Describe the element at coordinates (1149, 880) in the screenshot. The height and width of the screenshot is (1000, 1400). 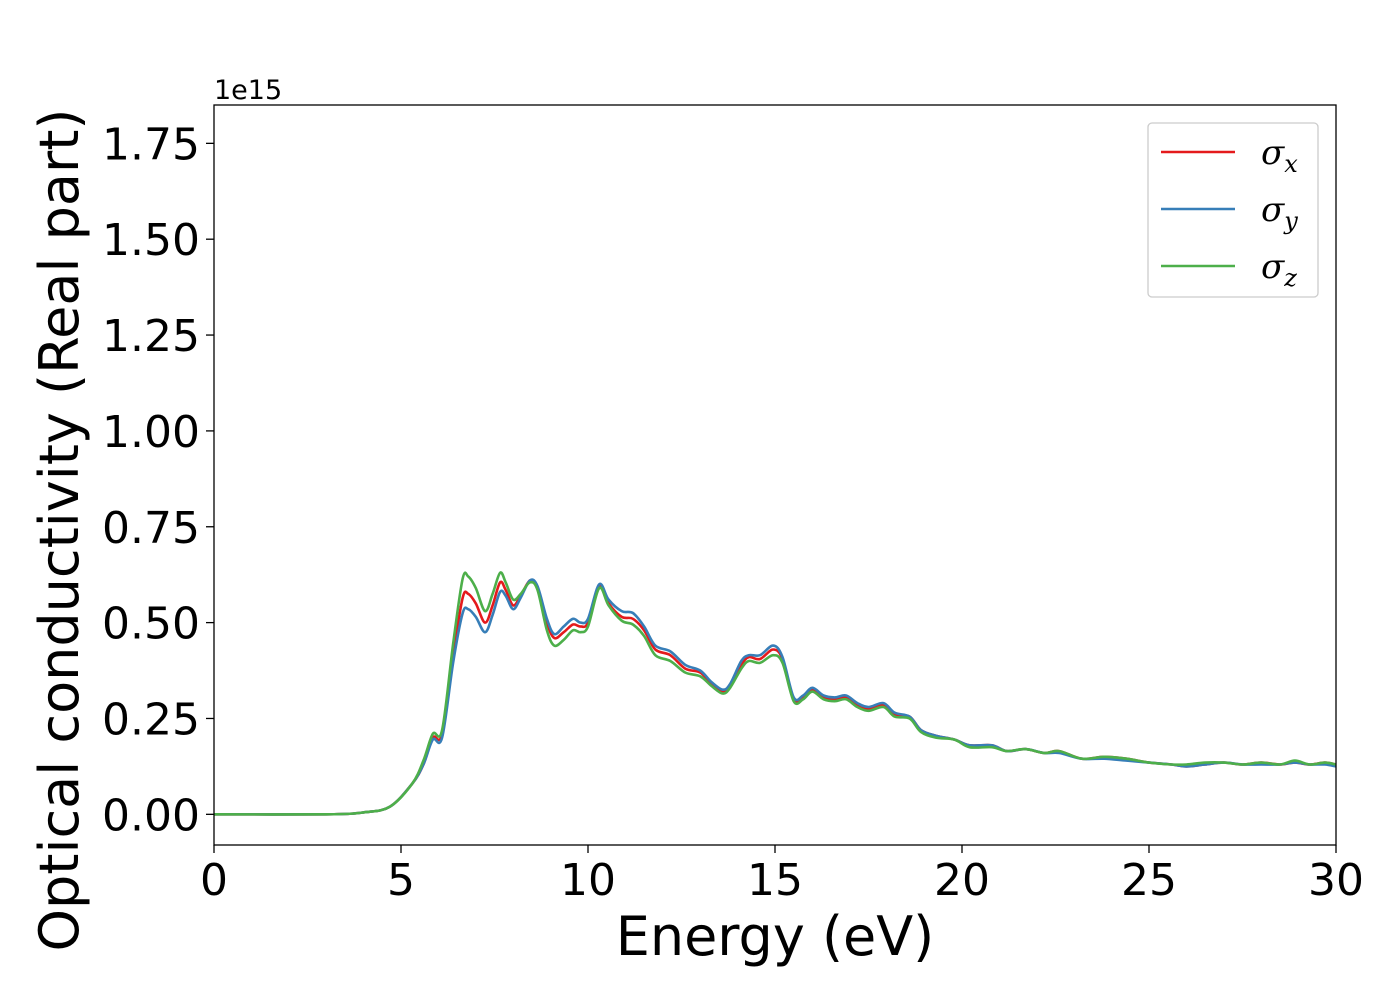
I see `x-tick-label: 25` at that location.